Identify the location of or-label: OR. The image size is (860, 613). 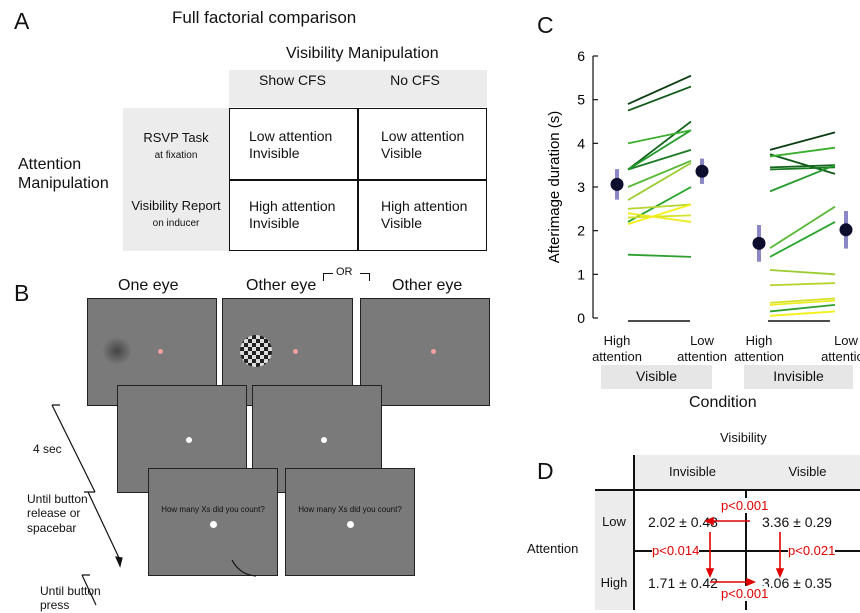
(344, 272).